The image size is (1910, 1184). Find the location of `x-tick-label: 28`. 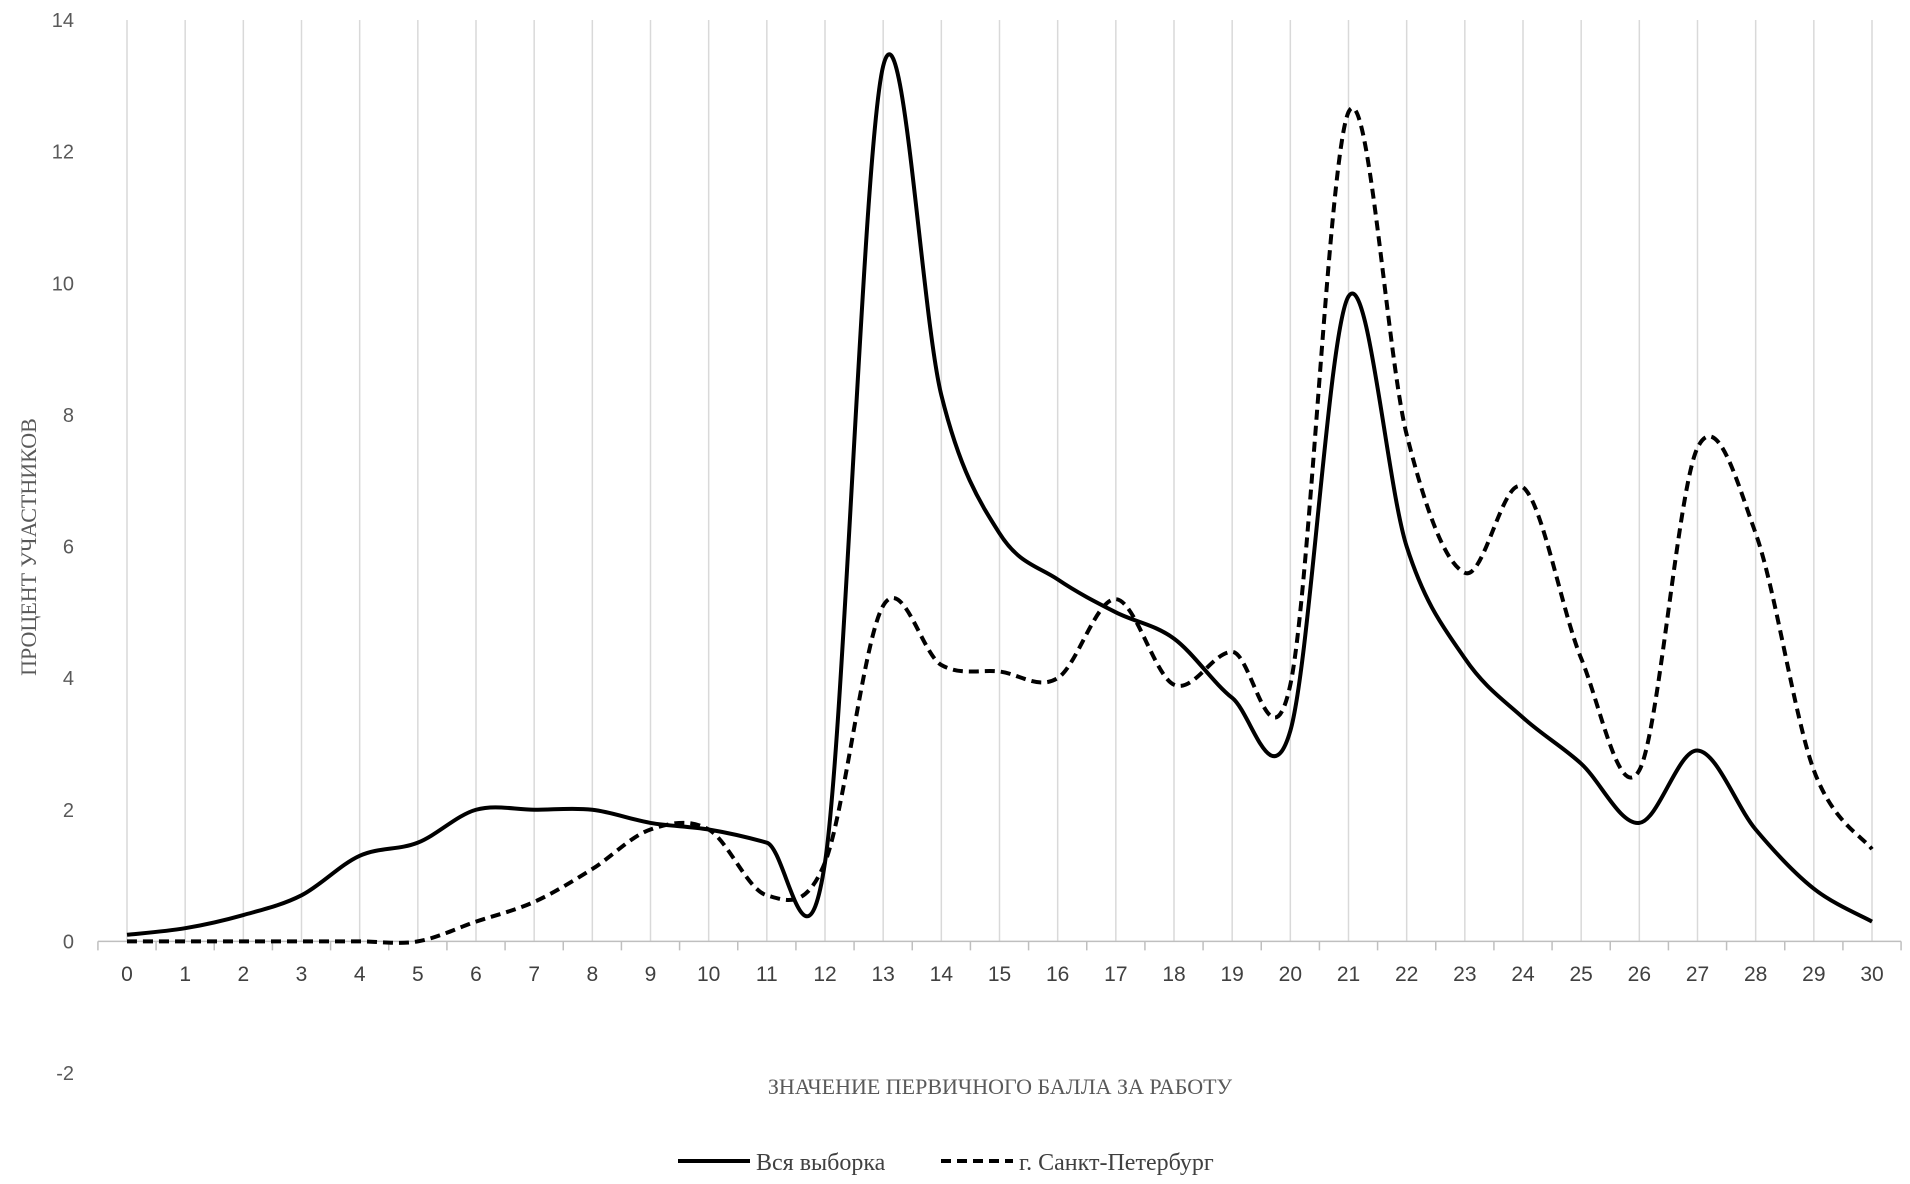

x-tick-label: 28 is located at coordinates (1755, 974).